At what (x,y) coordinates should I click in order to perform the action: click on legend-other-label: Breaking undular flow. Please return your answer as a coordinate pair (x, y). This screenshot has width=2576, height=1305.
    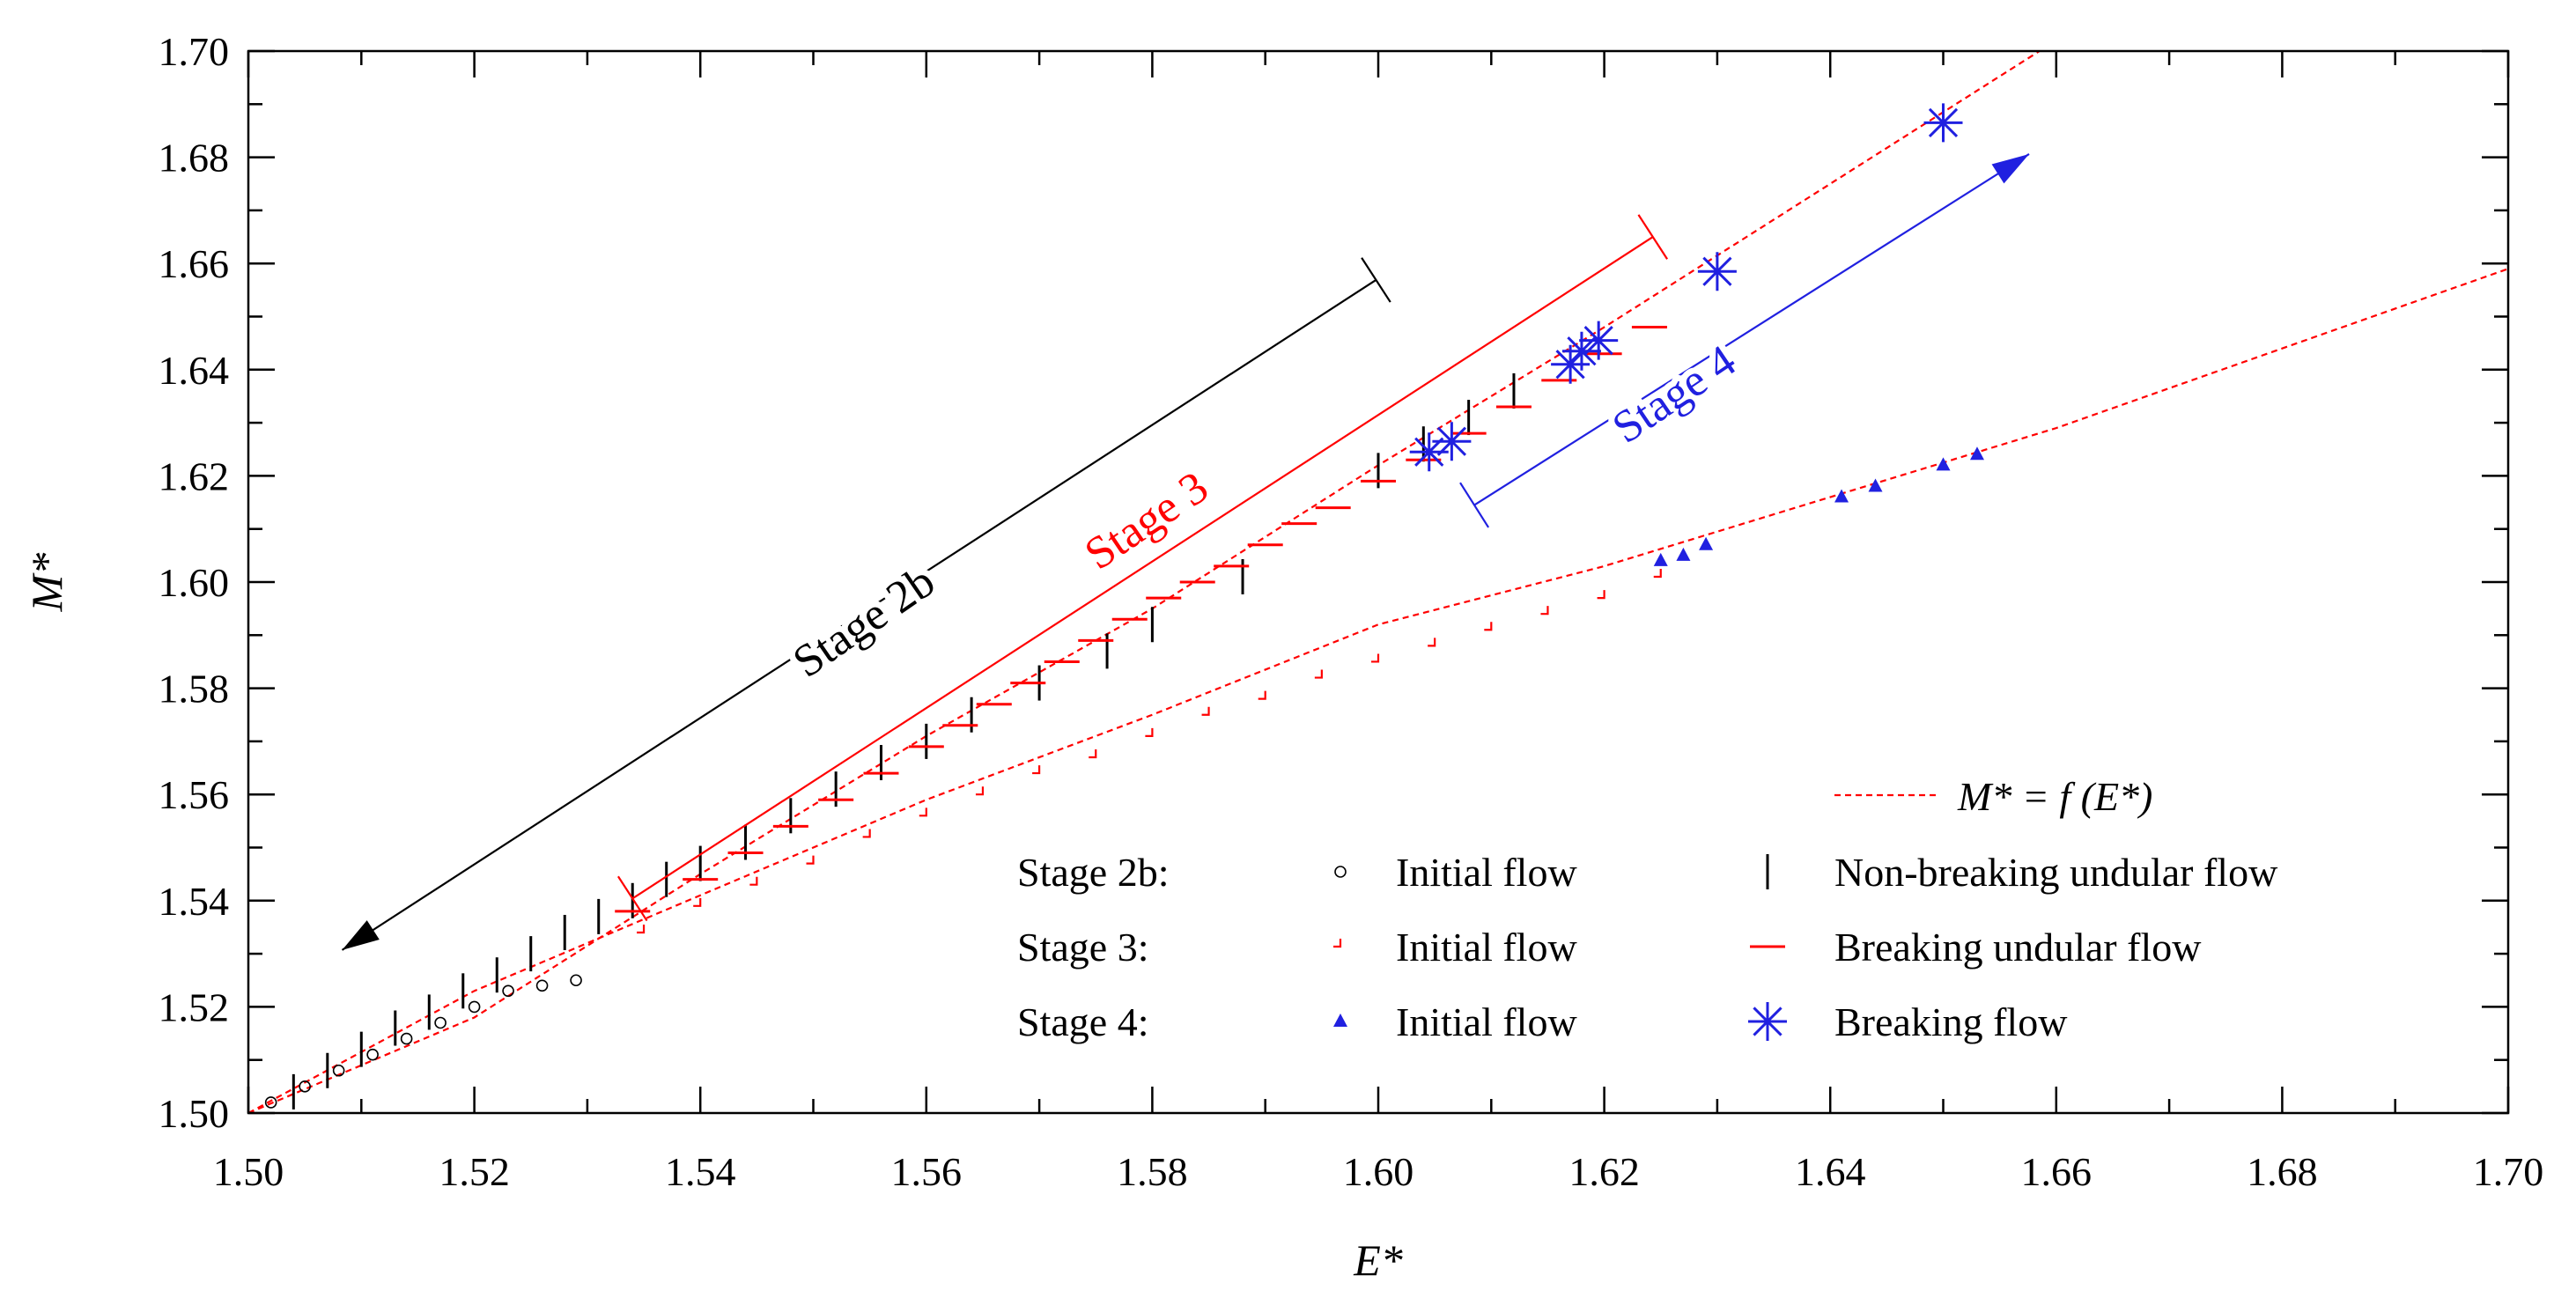
    Looking at the image, I should click on (2018, 947).